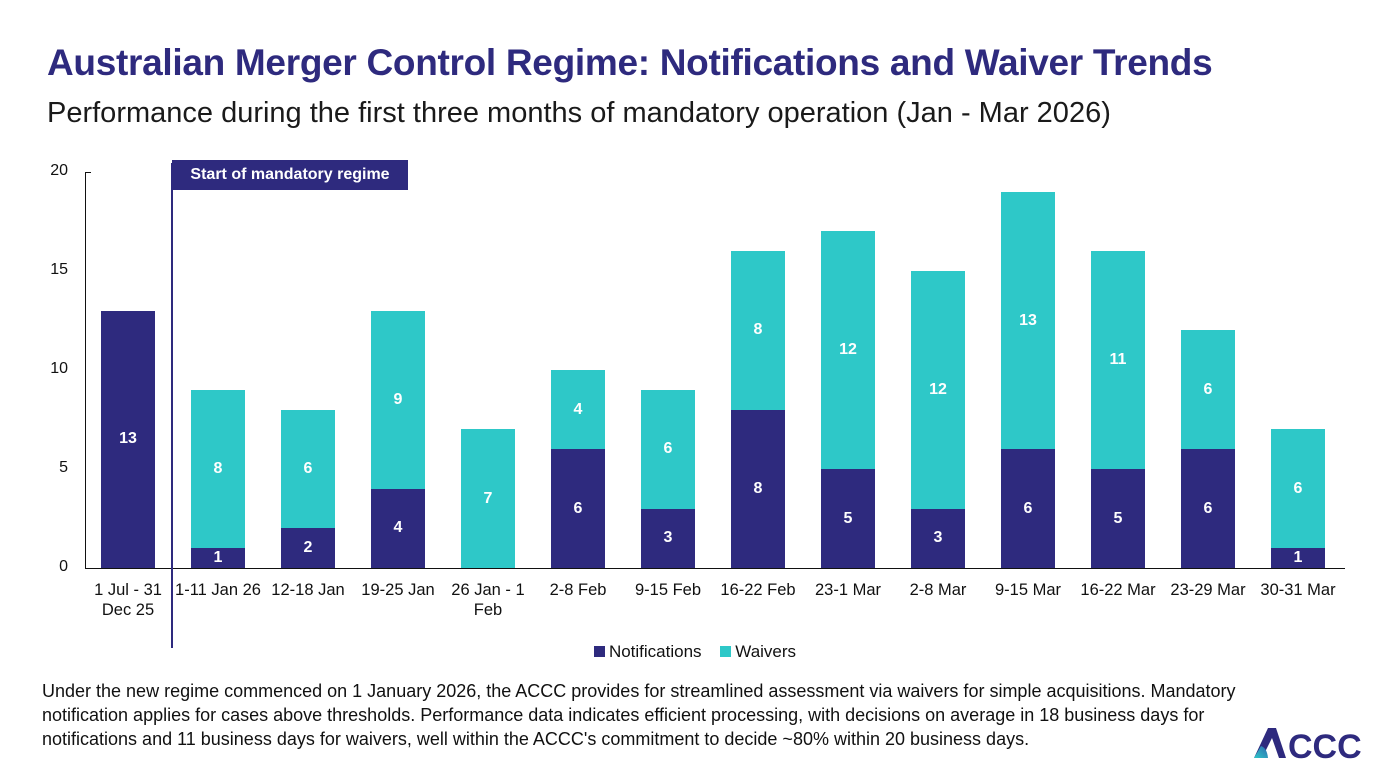  I want to click on value-label-waivers: 7, so click(488, 498).